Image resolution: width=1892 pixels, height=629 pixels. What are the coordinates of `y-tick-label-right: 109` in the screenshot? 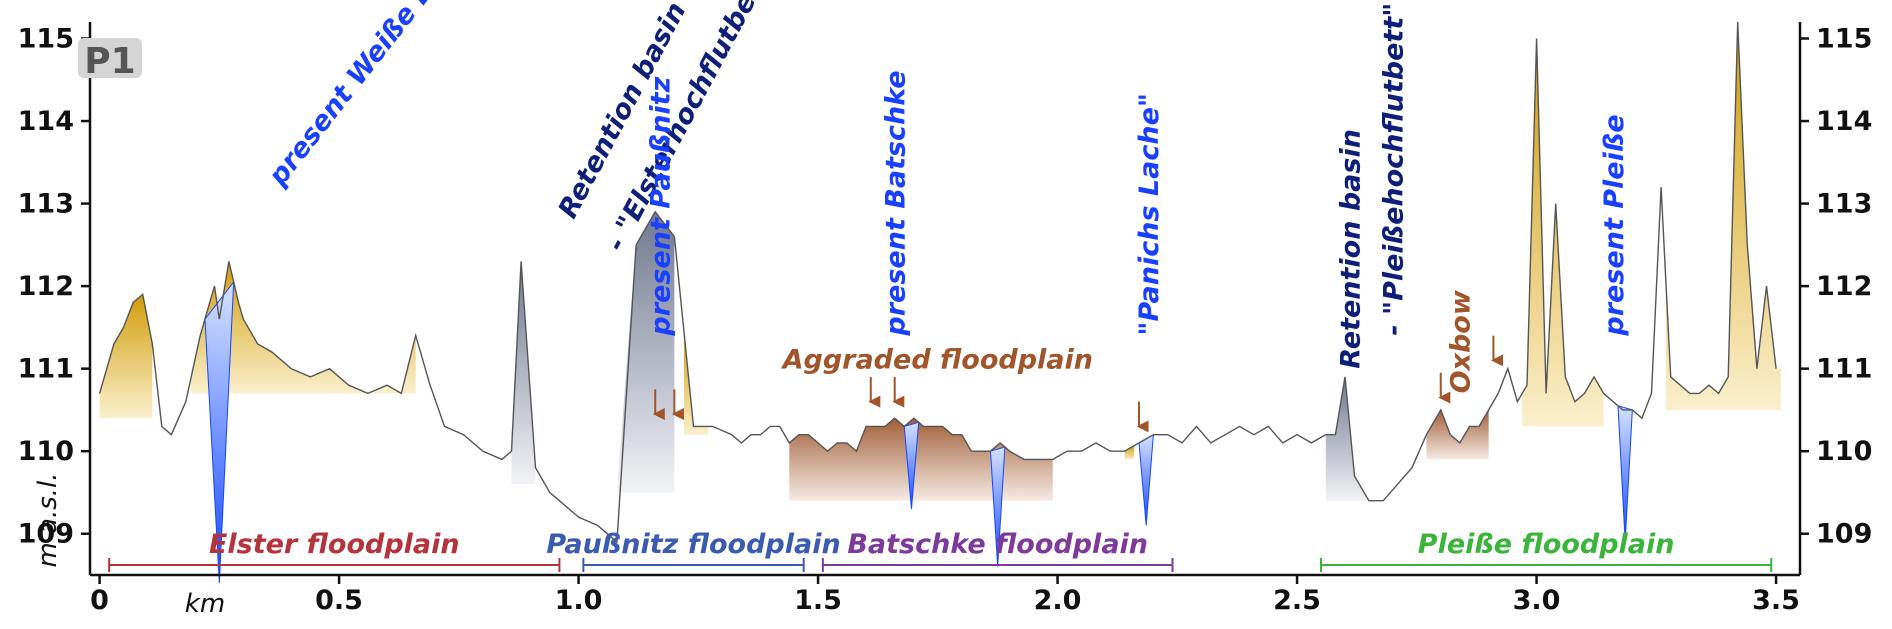 It's located at (1844, 534).